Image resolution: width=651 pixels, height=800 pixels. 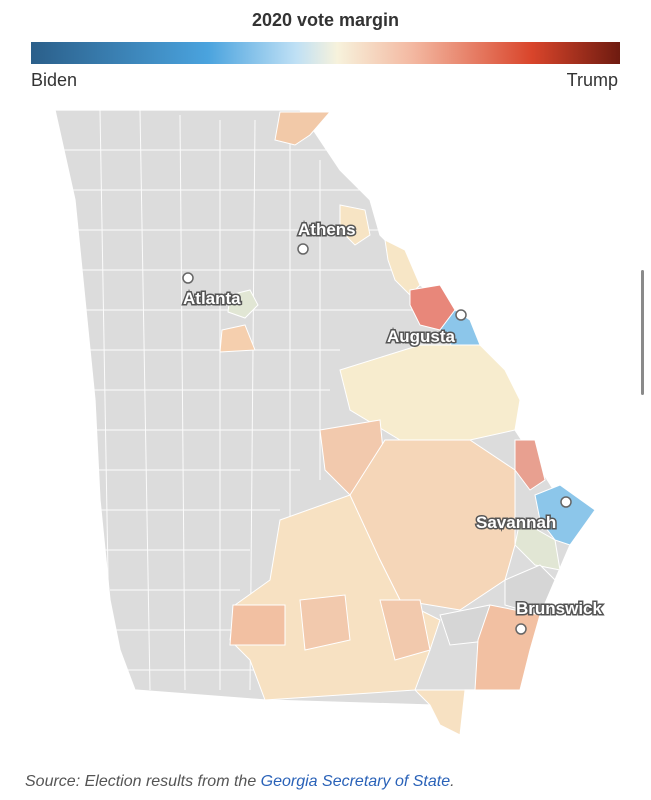 I want to click on city-atlanta: Atlanta, so click(x=212, y=291).